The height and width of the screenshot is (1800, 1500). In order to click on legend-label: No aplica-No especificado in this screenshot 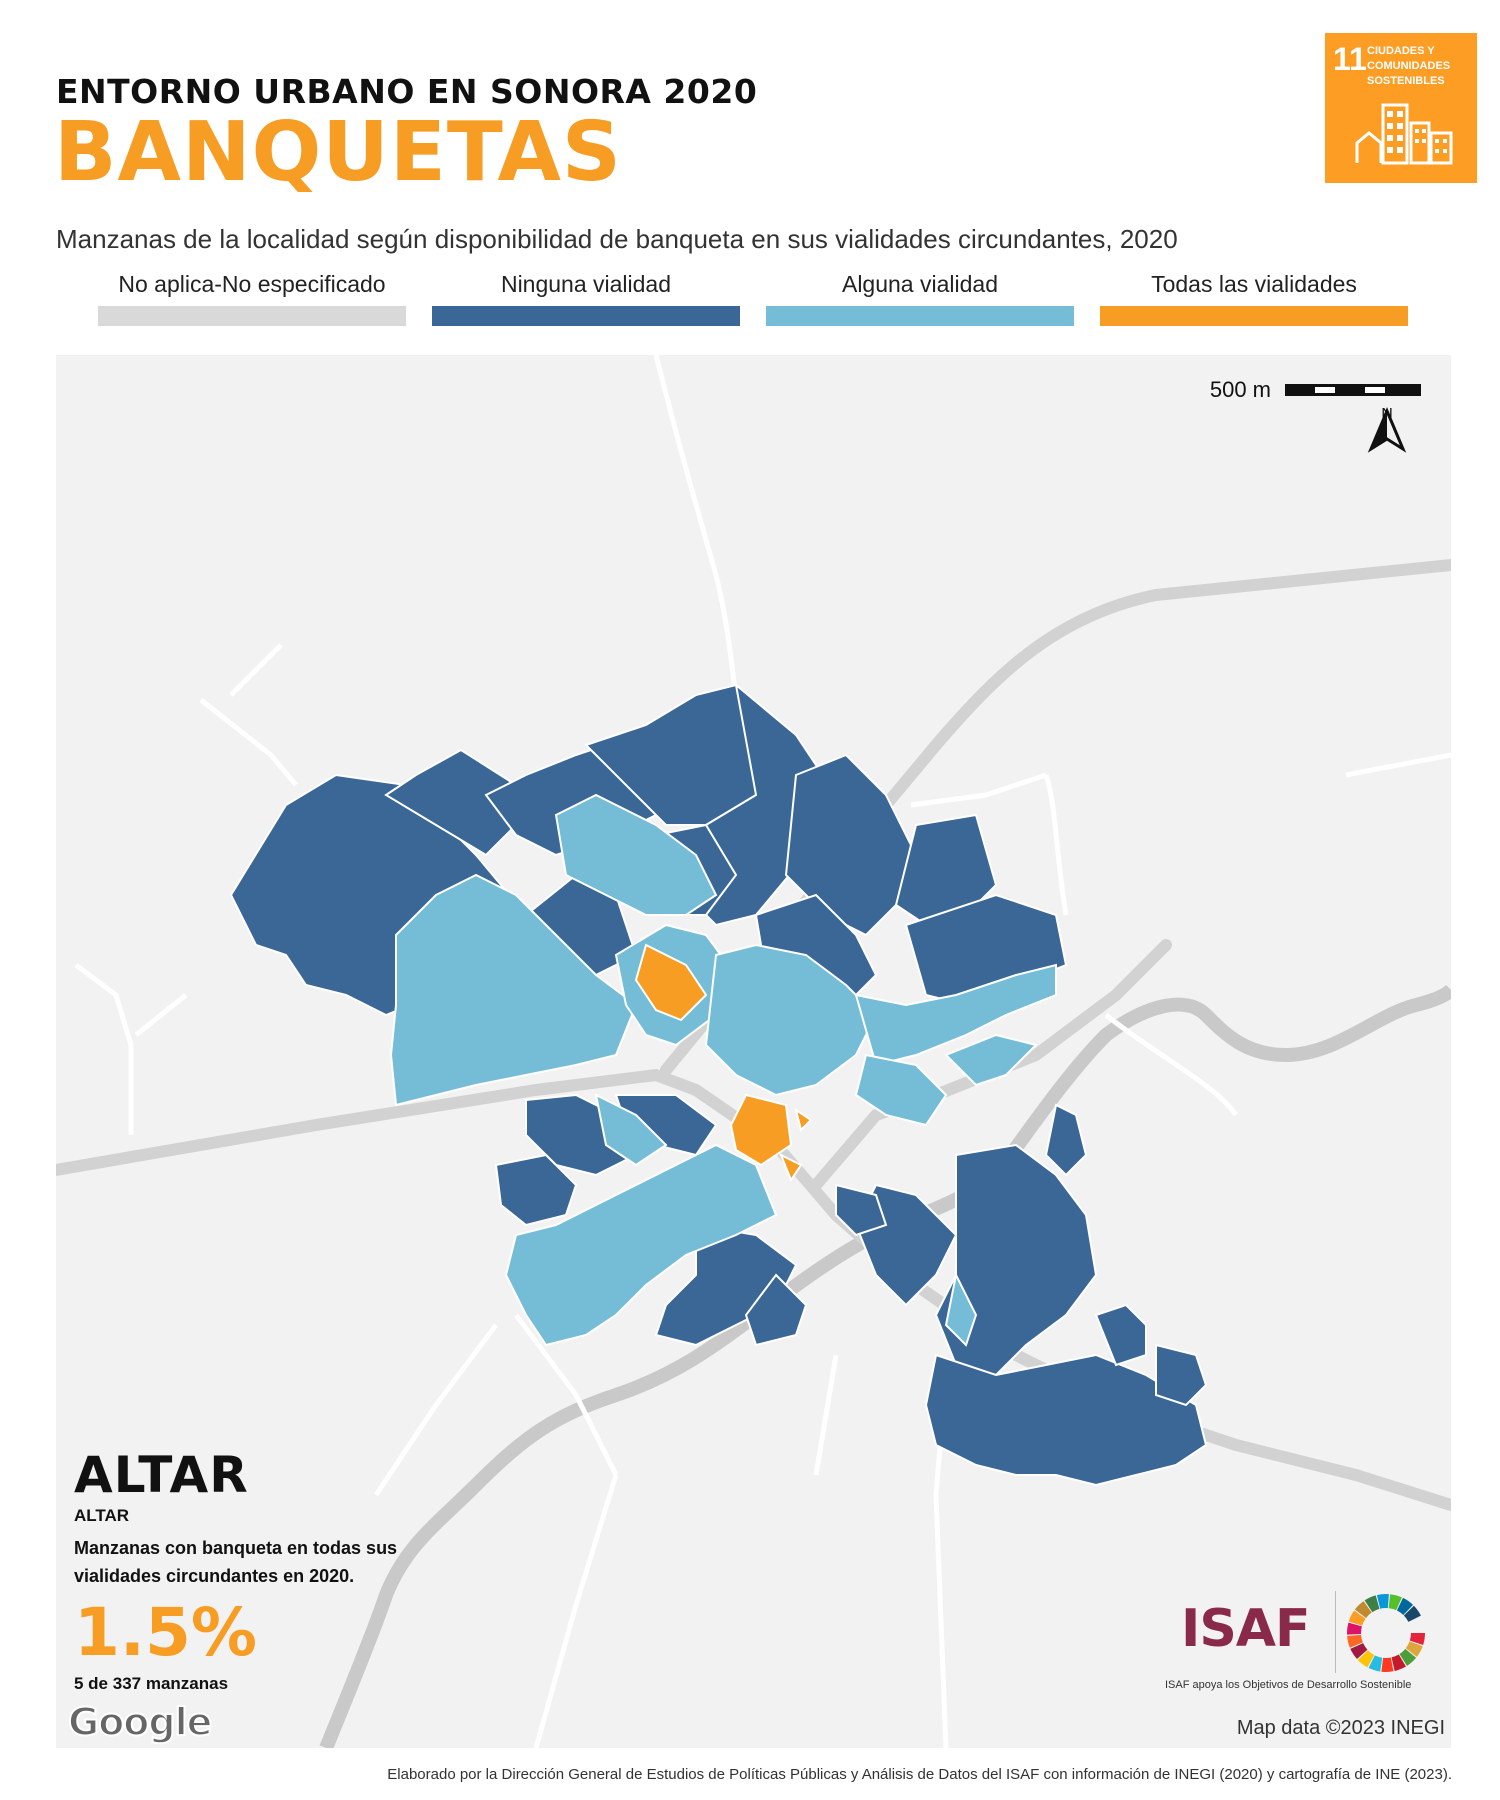, I will do `click(252, 284)`.